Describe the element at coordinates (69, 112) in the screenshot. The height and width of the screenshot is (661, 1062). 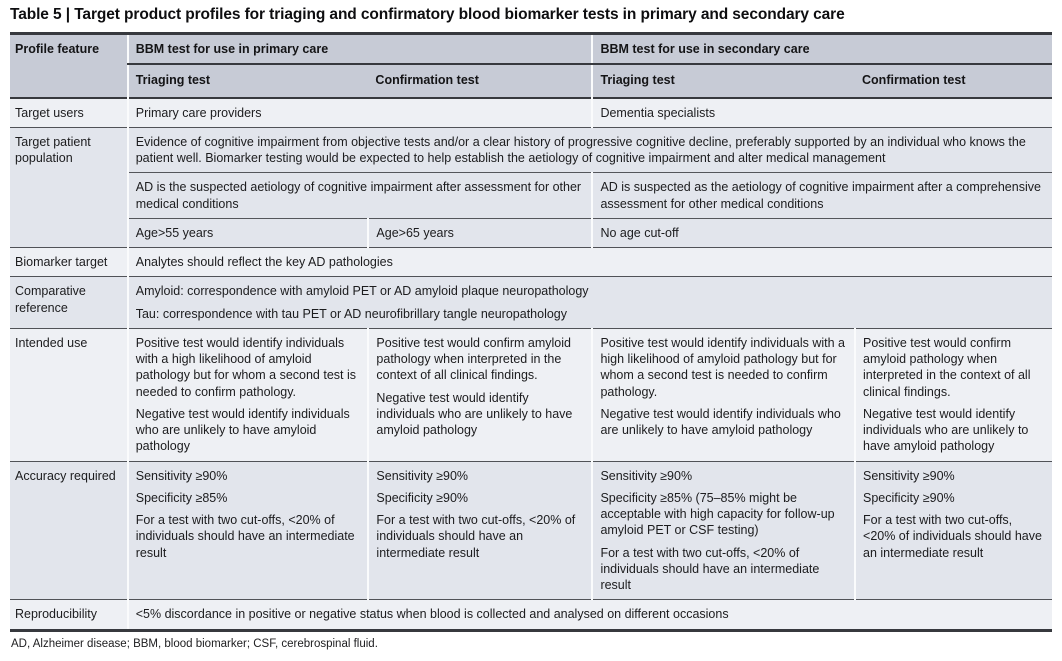
I see `target-users-label: Target users` at that location.